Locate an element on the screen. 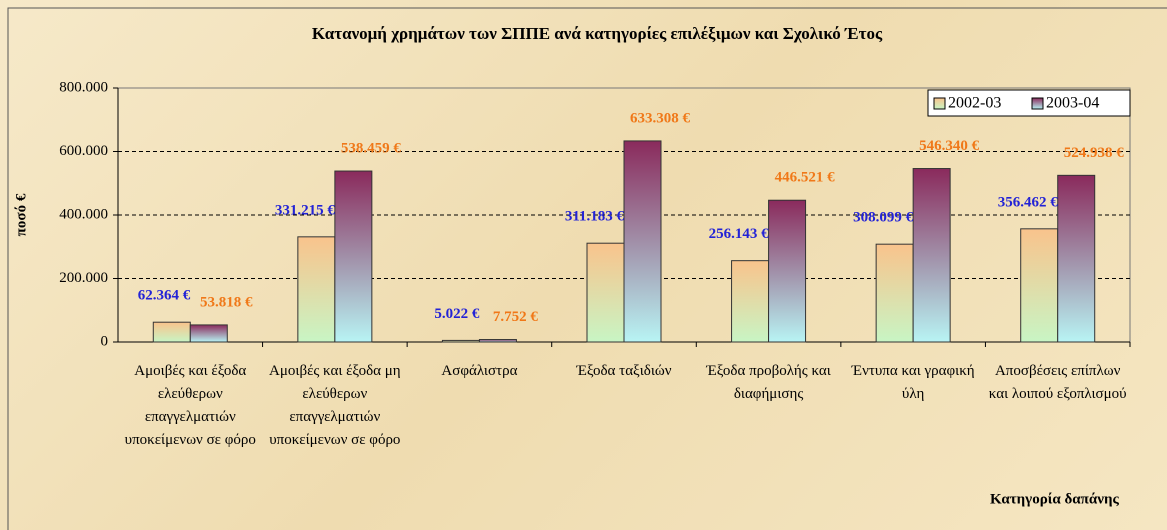 The image size is (1167, 530). value-label: 331.215 € is located at coordinates (305, 210).